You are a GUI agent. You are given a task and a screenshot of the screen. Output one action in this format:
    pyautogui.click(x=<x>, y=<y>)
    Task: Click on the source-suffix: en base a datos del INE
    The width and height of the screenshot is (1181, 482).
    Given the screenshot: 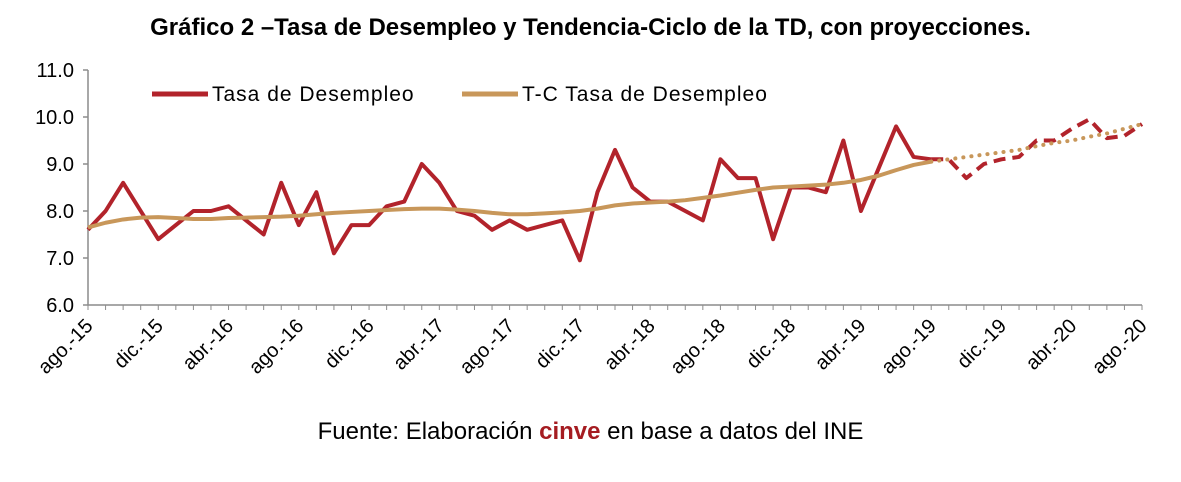 What is the action you would take?
    pyautogui.click(x=732, y=431)
    